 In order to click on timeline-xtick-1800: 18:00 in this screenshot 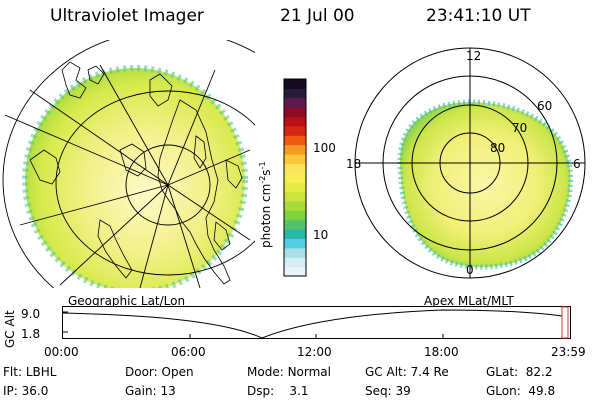, I will do `click(441, 352)`.